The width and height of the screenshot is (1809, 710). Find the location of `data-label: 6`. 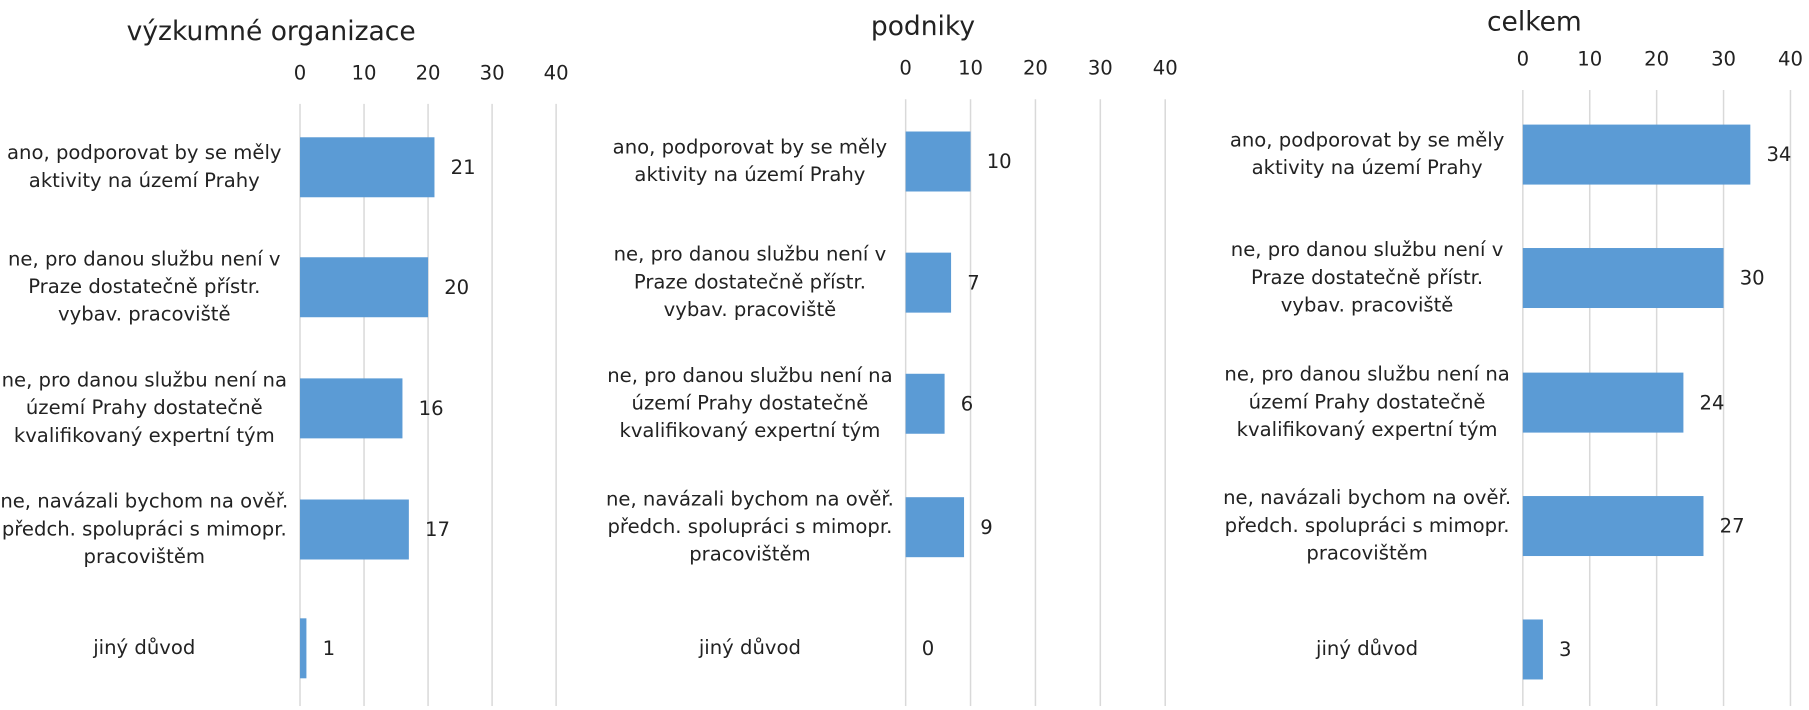

data-label: 6 is located at coordinates (967, 403).